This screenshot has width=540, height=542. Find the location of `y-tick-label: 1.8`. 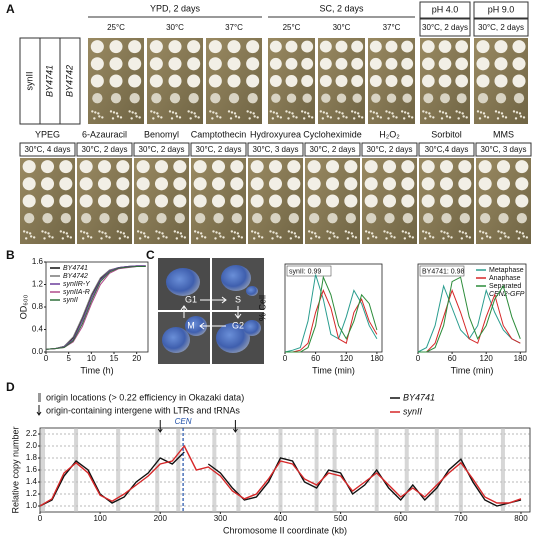

y-tick-label: 1.8 is located at coordinates (32, 457).